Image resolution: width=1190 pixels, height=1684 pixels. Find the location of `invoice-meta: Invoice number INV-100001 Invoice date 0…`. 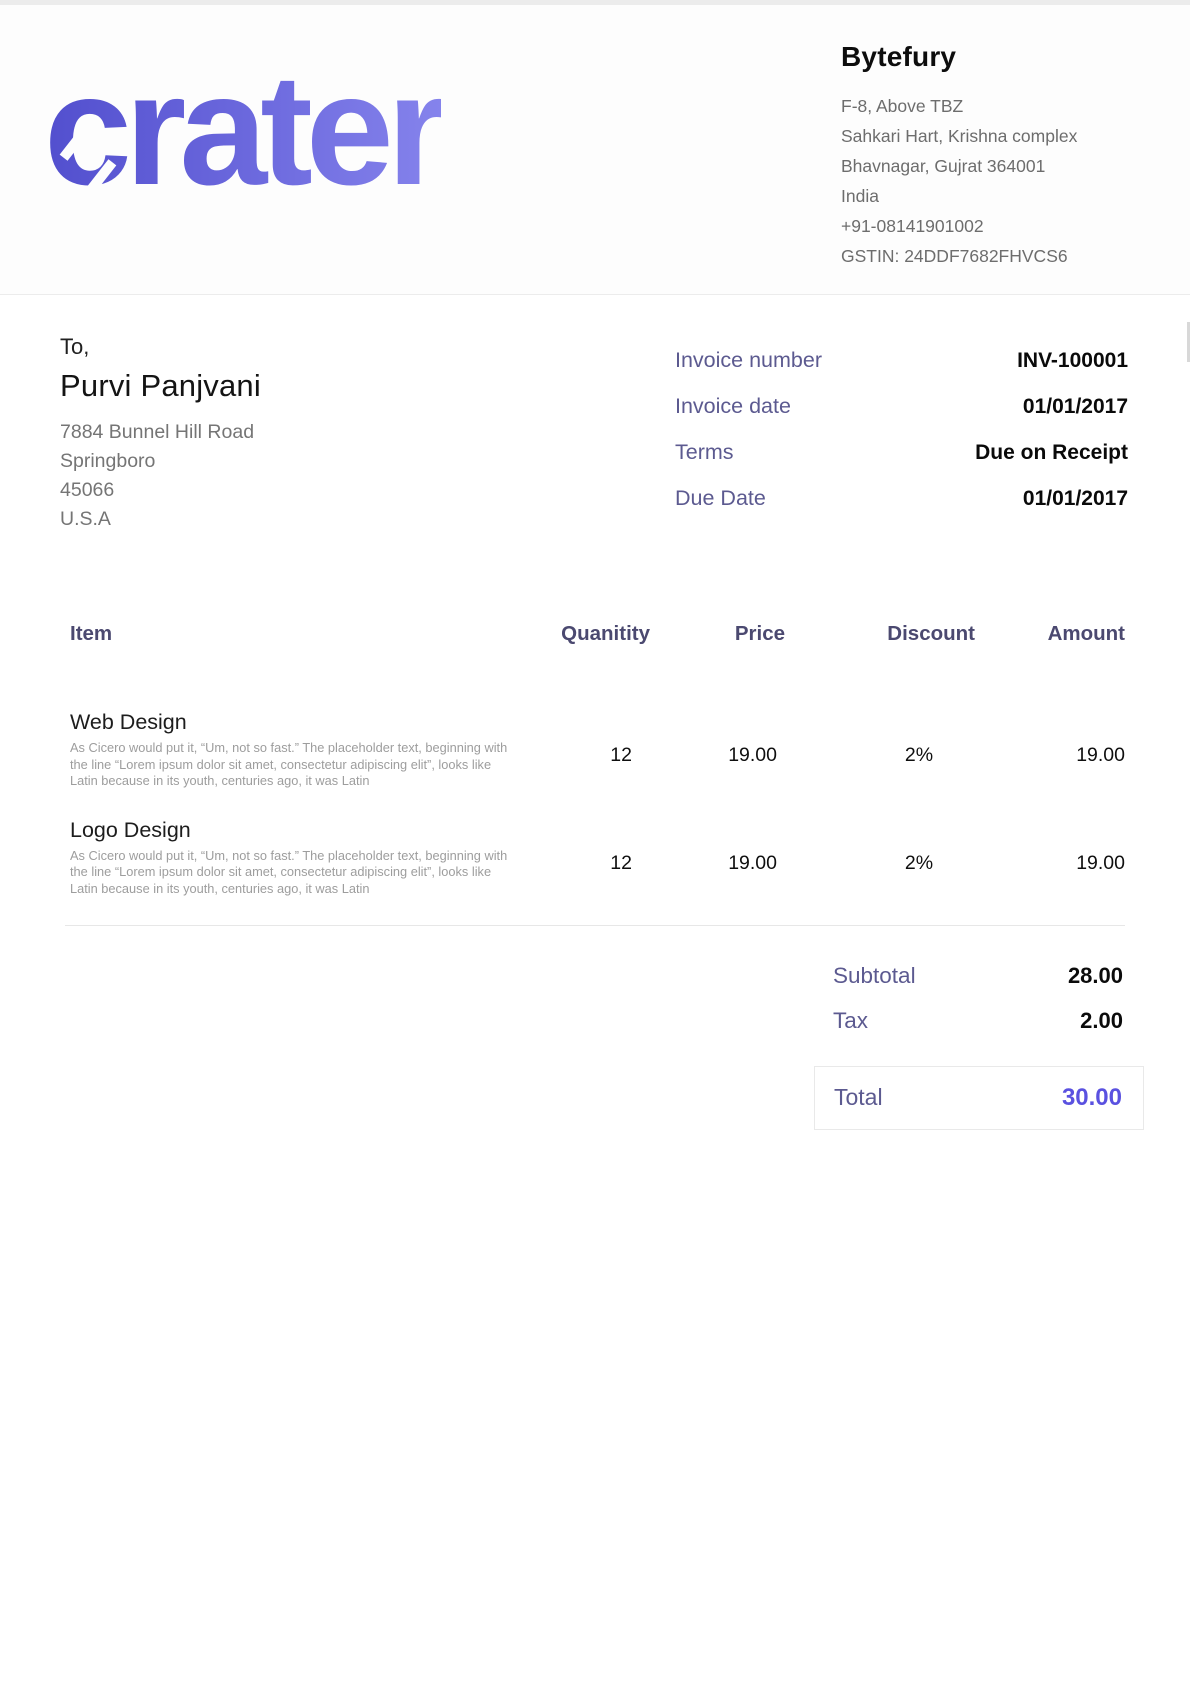

invoice-meta: Invoice number INV-100001 Invoice date 0… is located at coordinates (901, 440).